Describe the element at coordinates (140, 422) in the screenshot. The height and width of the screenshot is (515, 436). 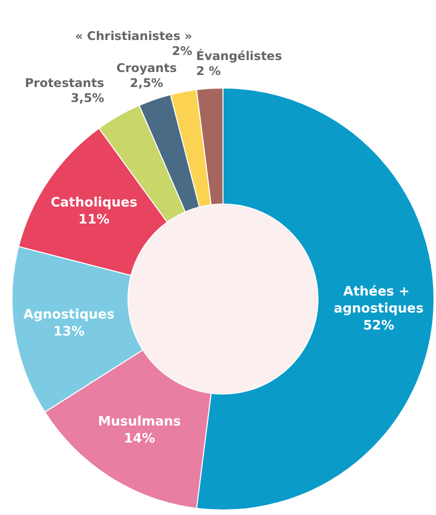
I see `slice-label: Musulmans` at that location.